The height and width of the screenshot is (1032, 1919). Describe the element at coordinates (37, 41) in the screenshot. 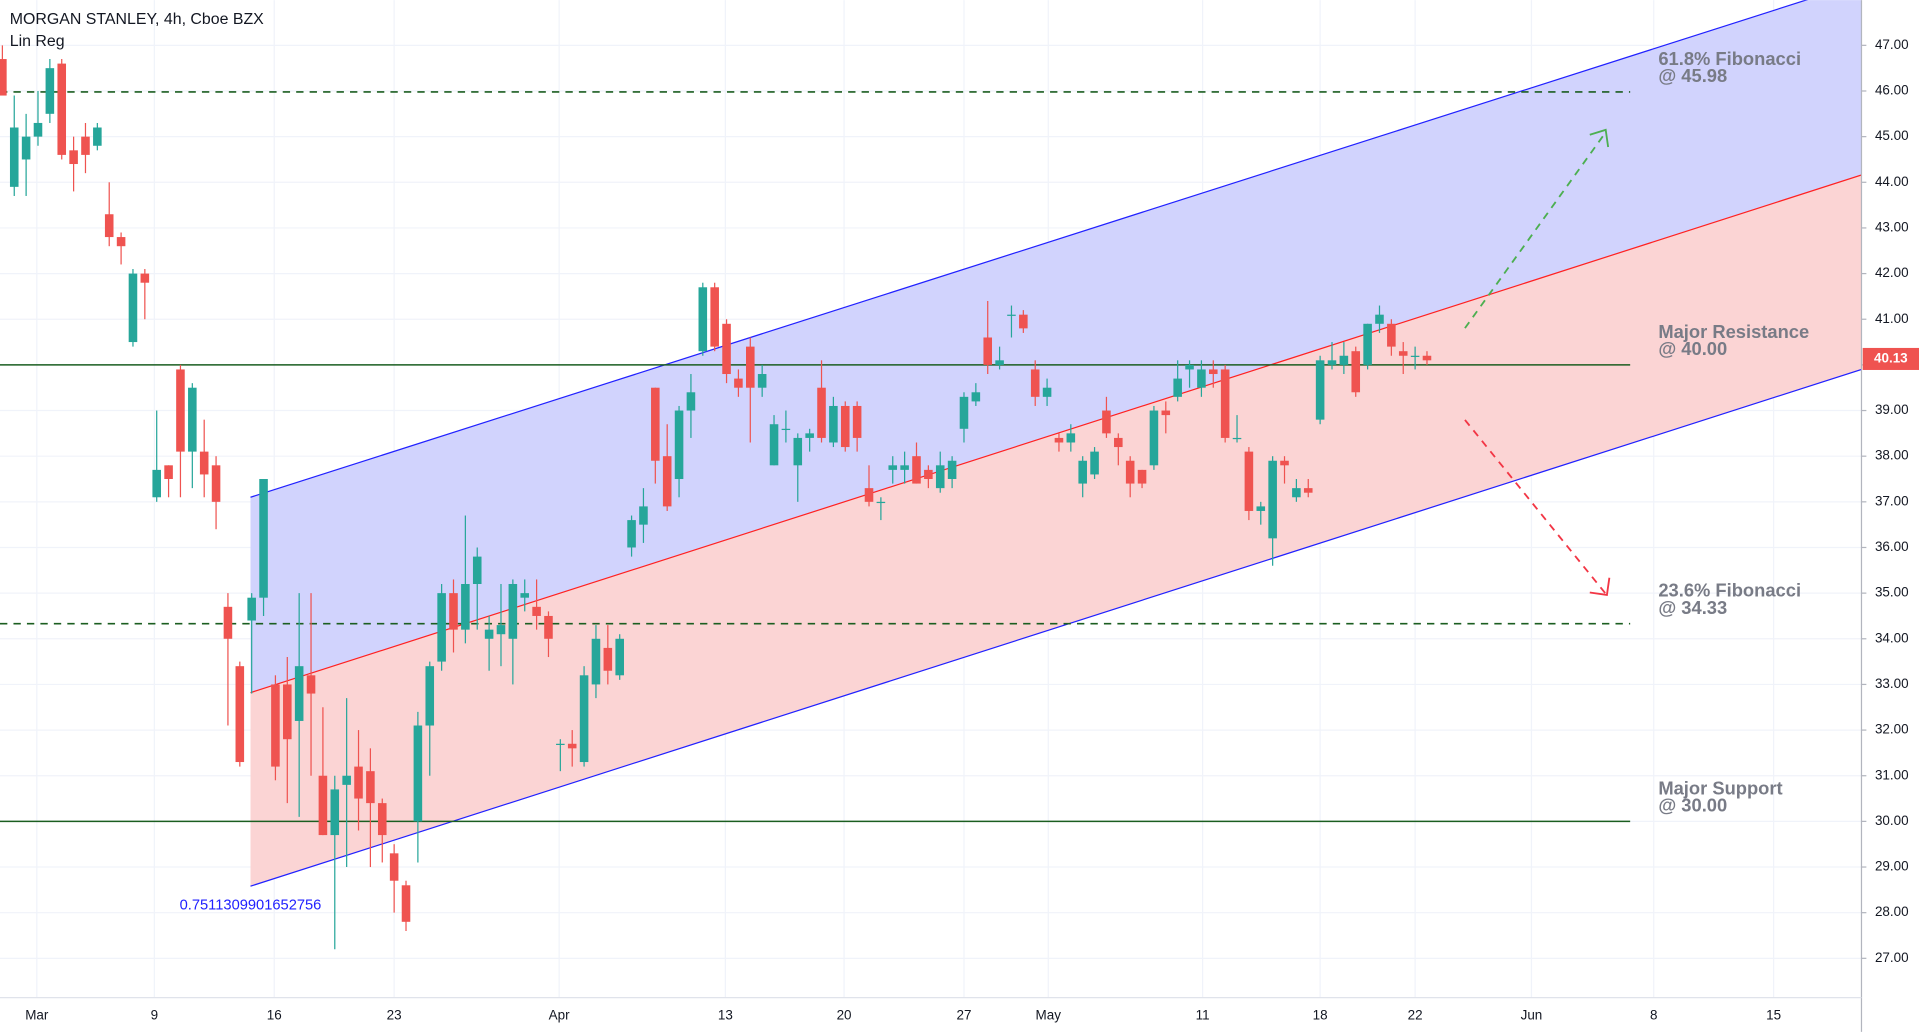

I see `indicator-name: Lin Reg` at that location.